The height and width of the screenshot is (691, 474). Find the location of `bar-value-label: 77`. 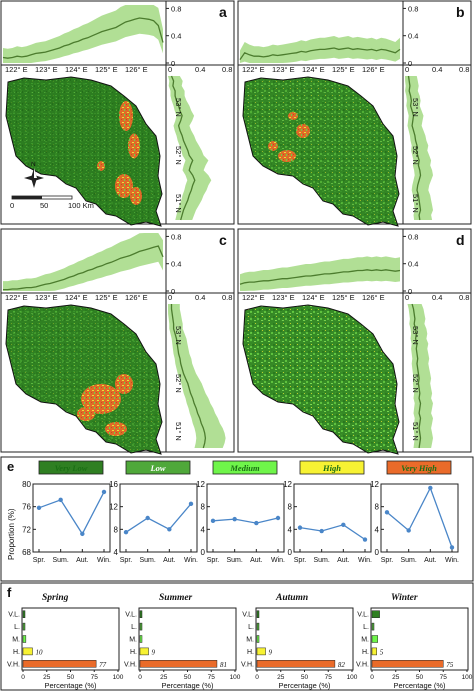

bar-value-label: 77 is located at coordinates (103, 665).